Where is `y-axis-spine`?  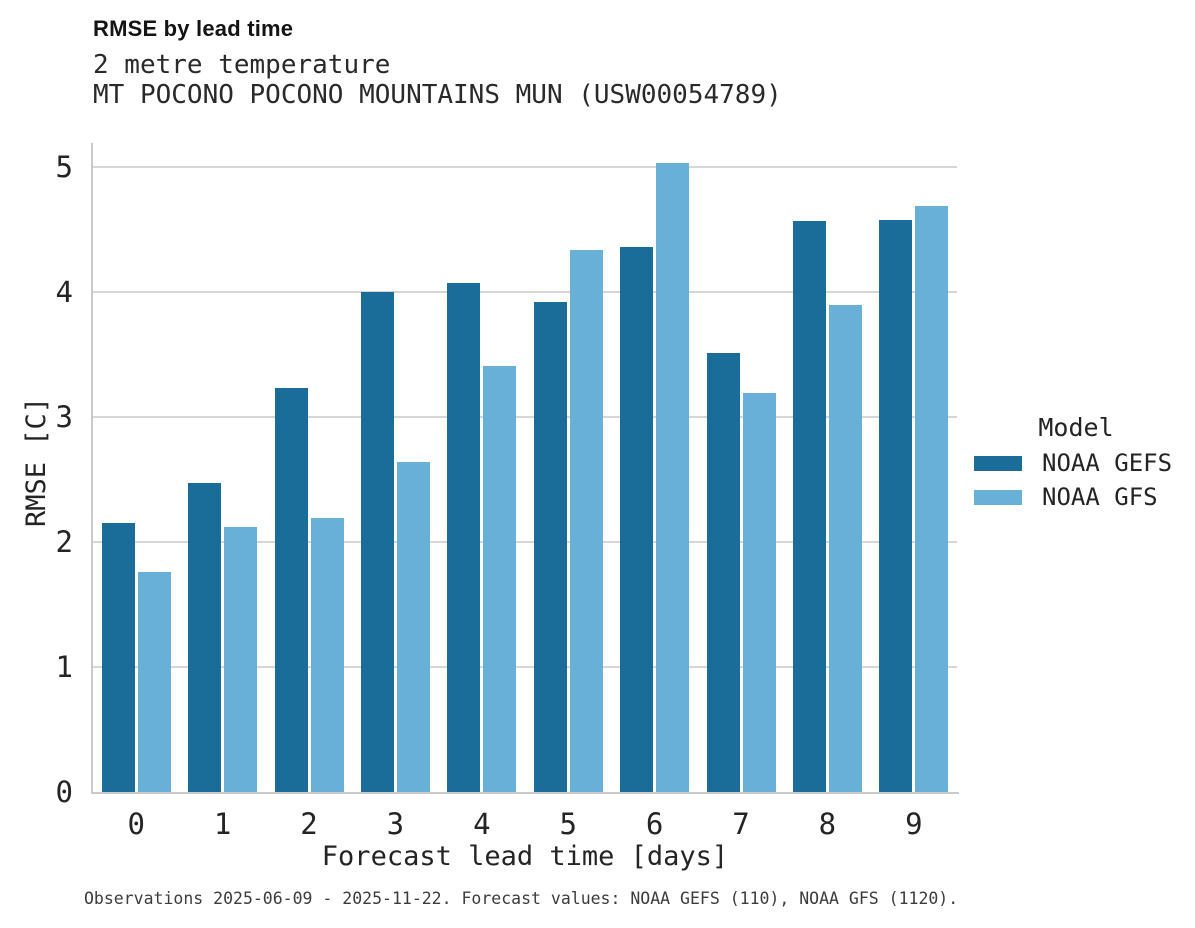
y-axis-spine is located at coordinates (92, 468).